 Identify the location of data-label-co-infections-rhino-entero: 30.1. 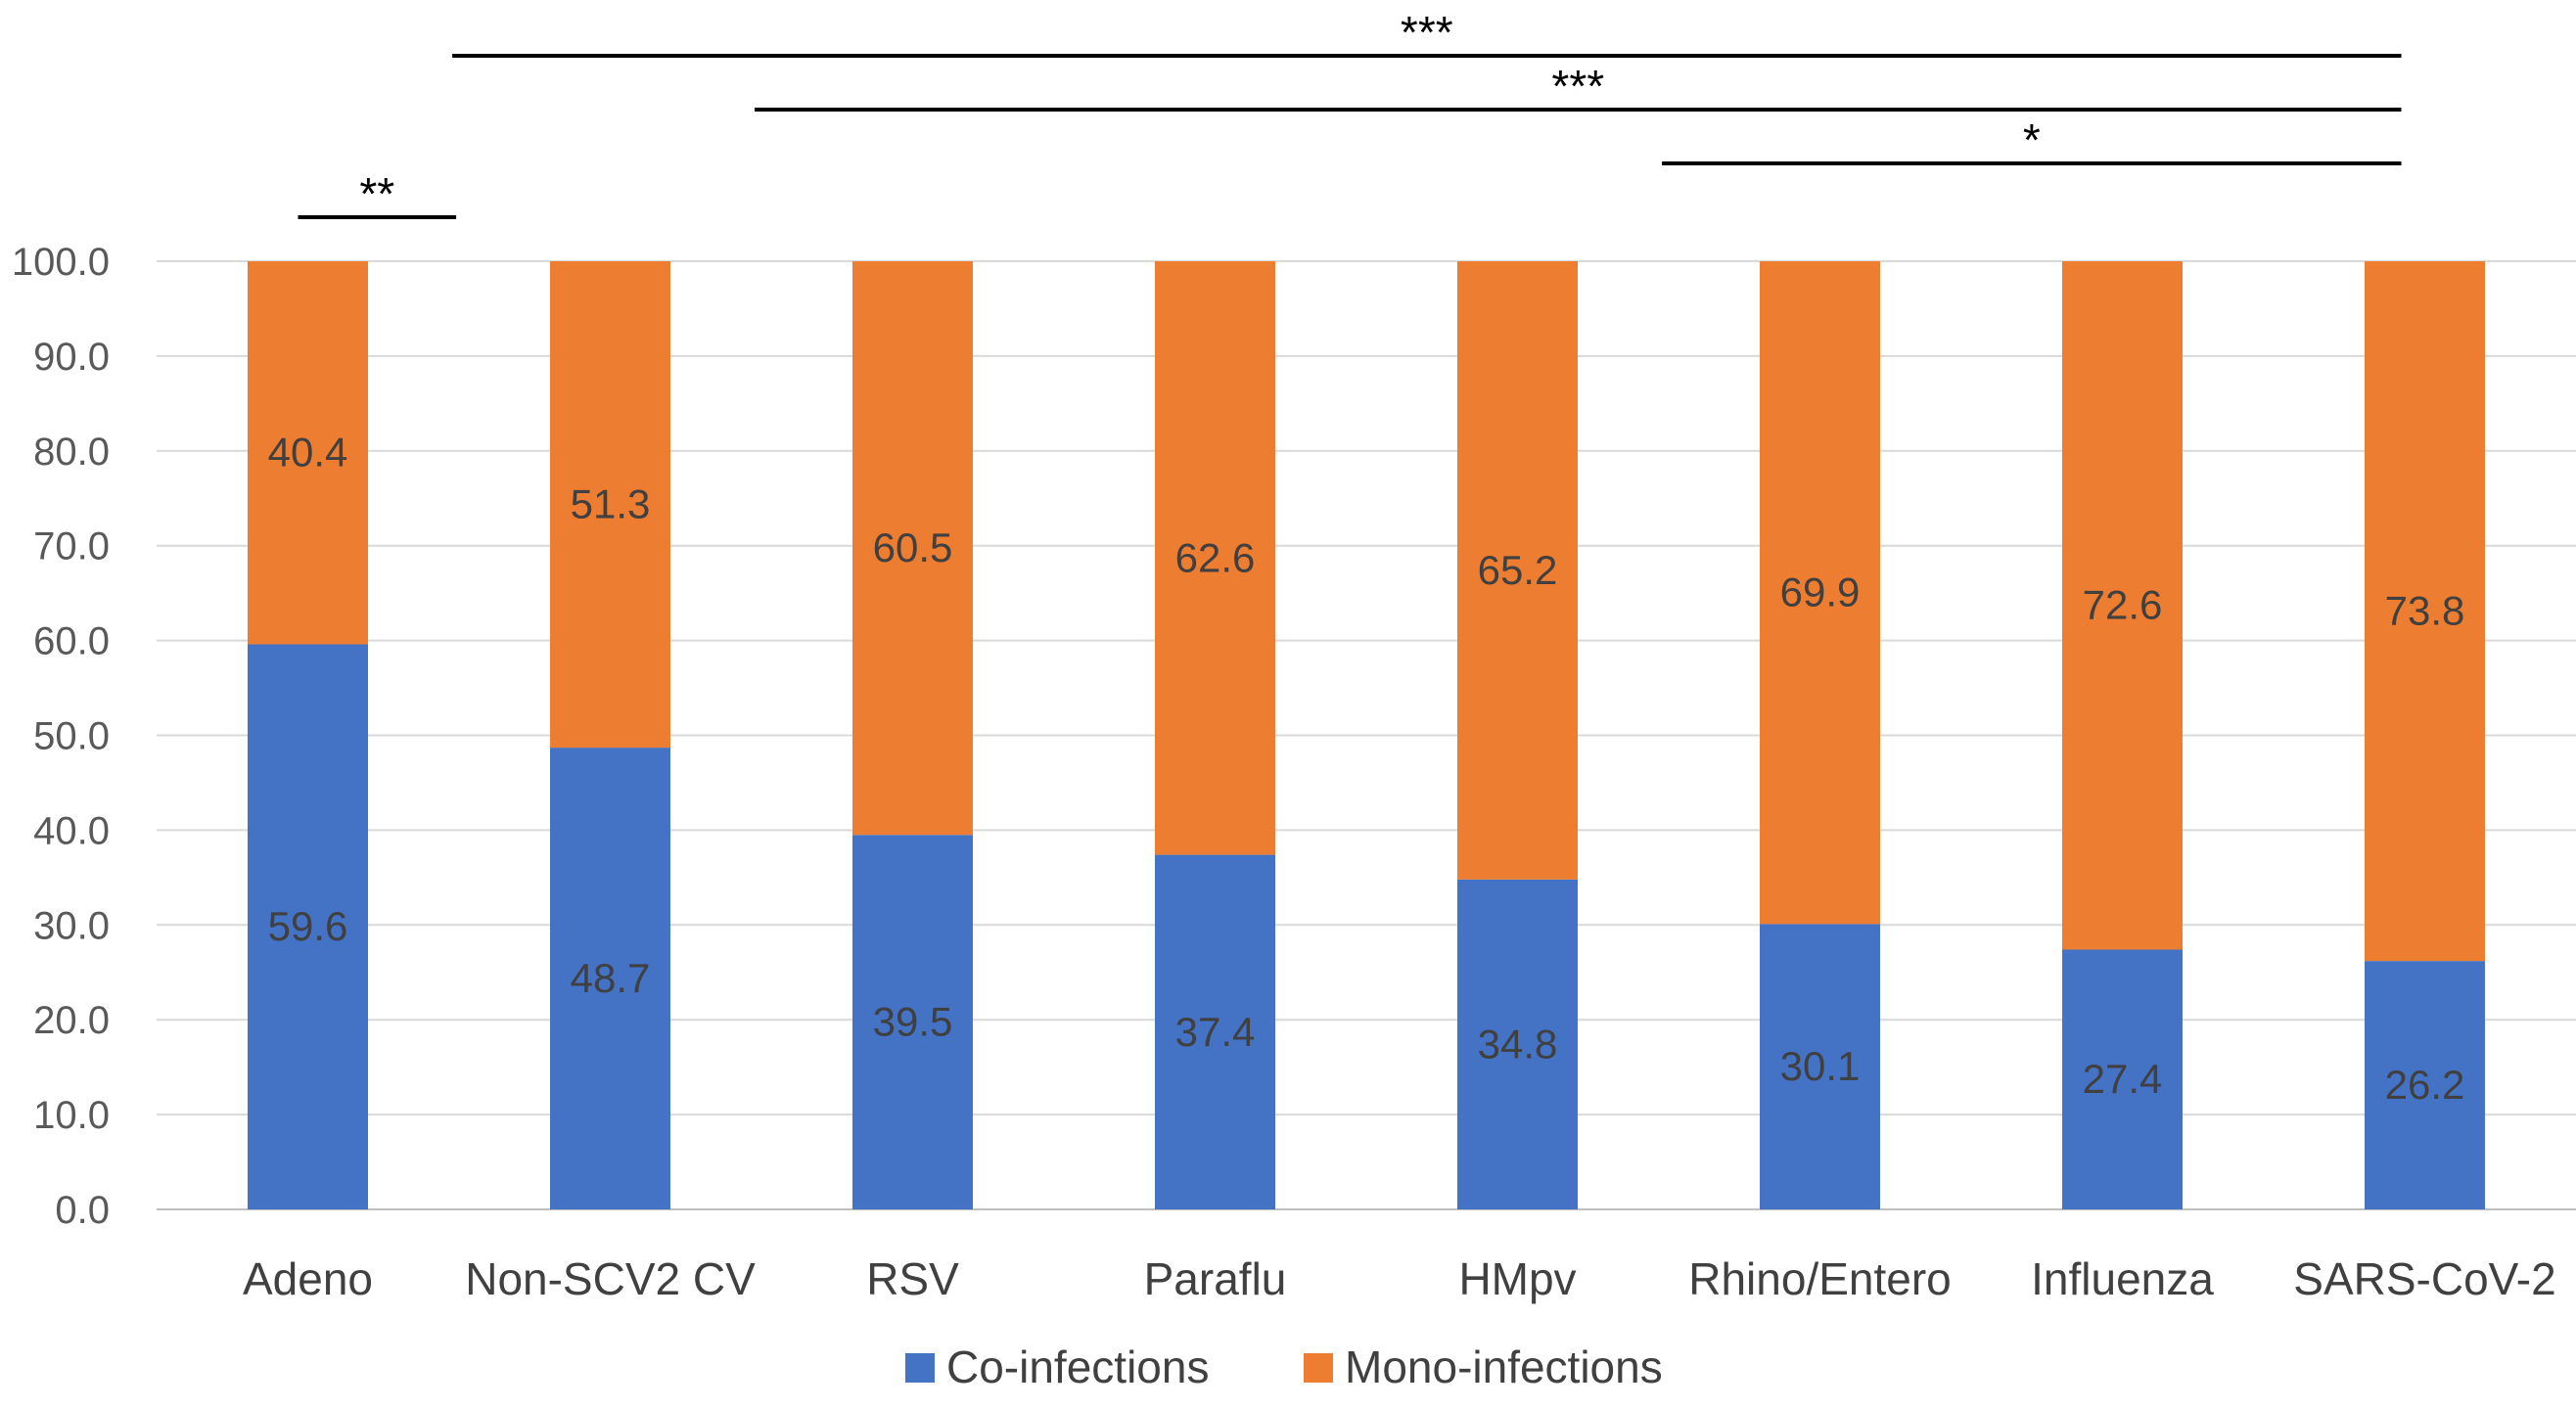
(1821, 1066).